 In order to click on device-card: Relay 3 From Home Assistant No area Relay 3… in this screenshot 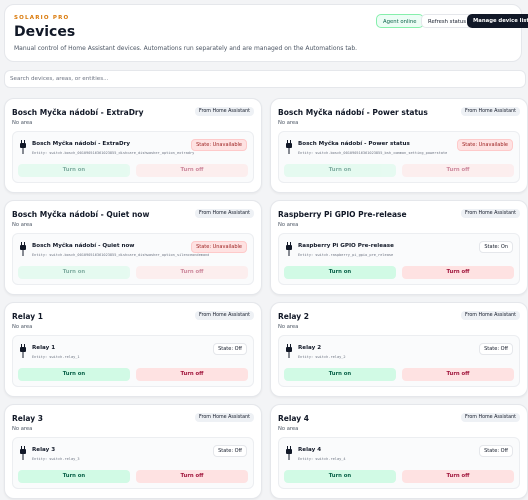, I will do `click(133, 451)`.